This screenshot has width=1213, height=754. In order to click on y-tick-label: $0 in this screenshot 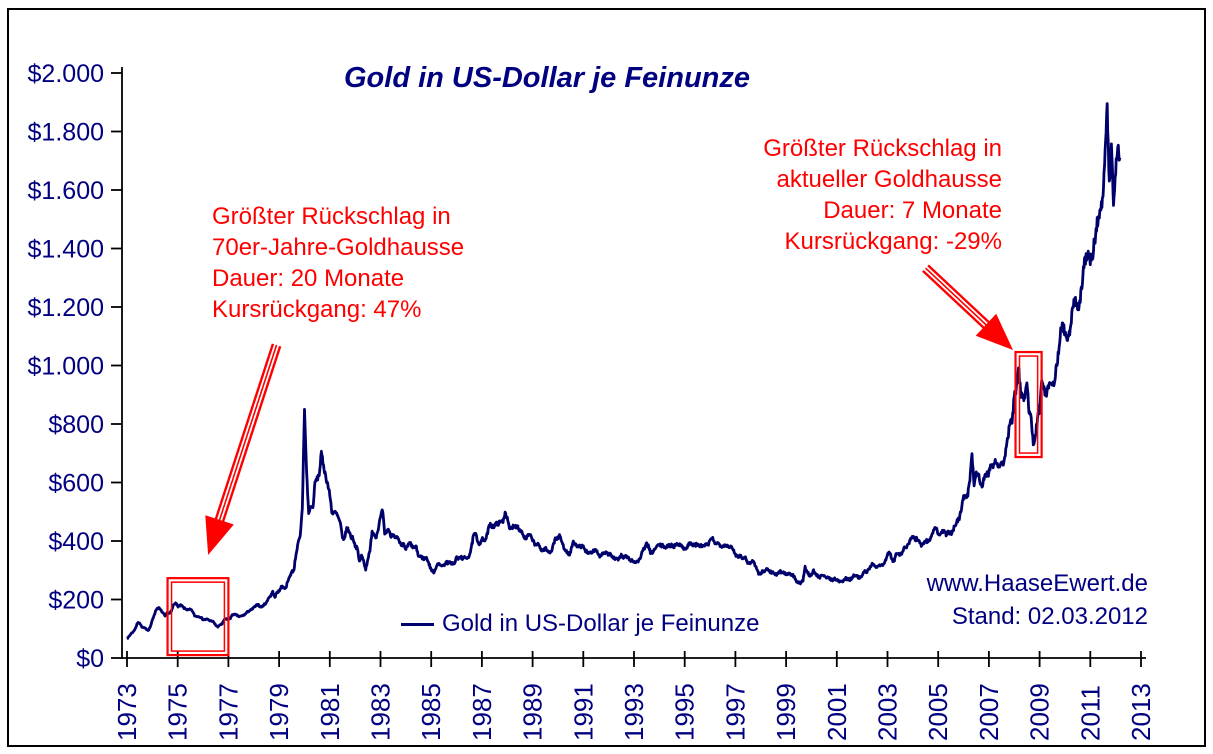, I will do `click(90, 659)`.